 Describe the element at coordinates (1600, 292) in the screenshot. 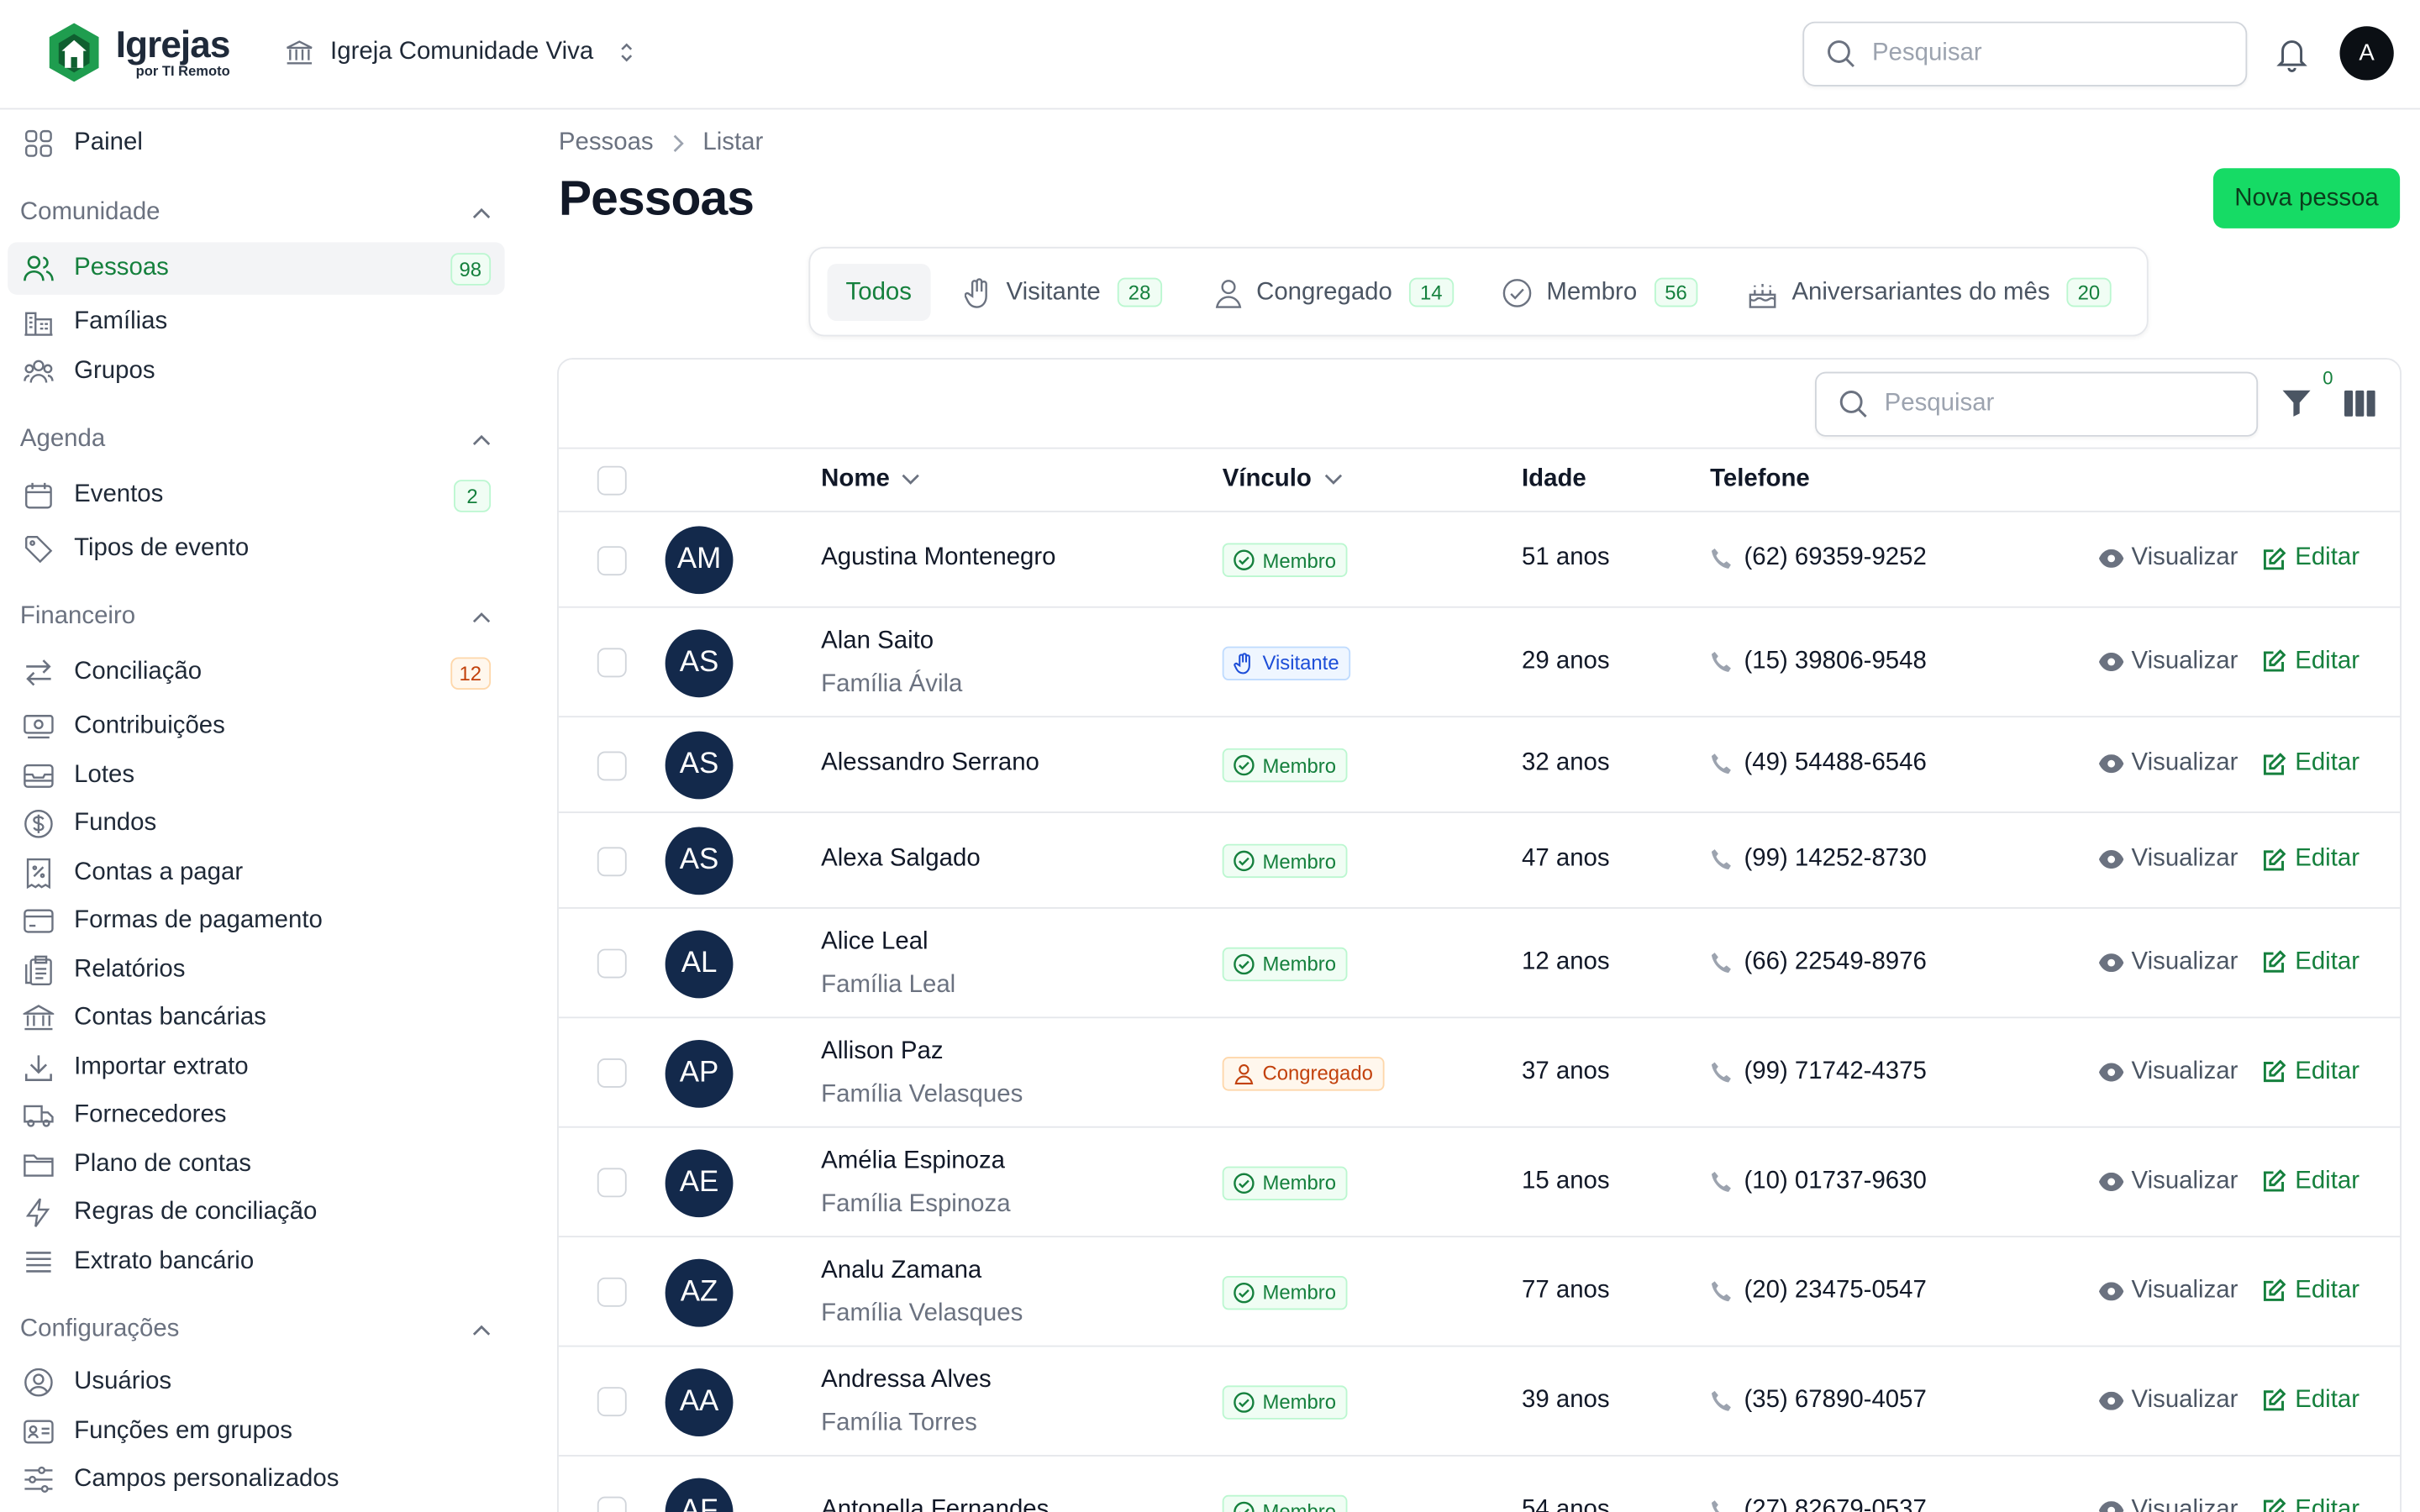

I see `tab-membro: Membro 56` at that location.